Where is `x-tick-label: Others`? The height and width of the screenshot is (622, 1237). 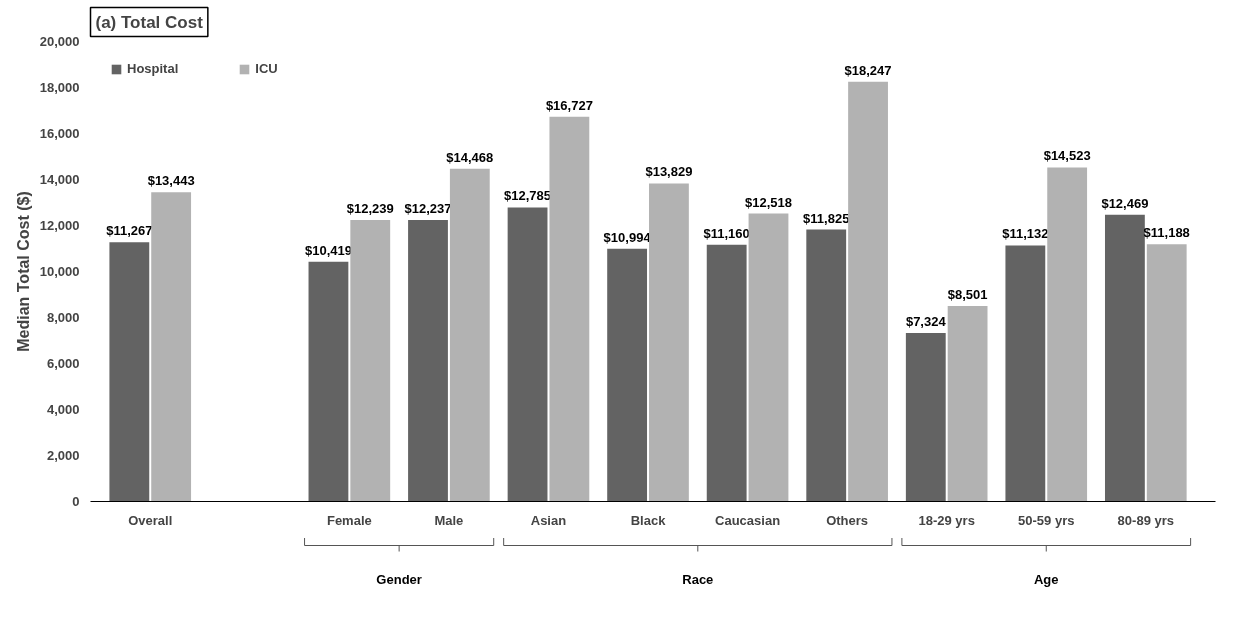 x-tick-label: Others is located at coordinates (847, 520).